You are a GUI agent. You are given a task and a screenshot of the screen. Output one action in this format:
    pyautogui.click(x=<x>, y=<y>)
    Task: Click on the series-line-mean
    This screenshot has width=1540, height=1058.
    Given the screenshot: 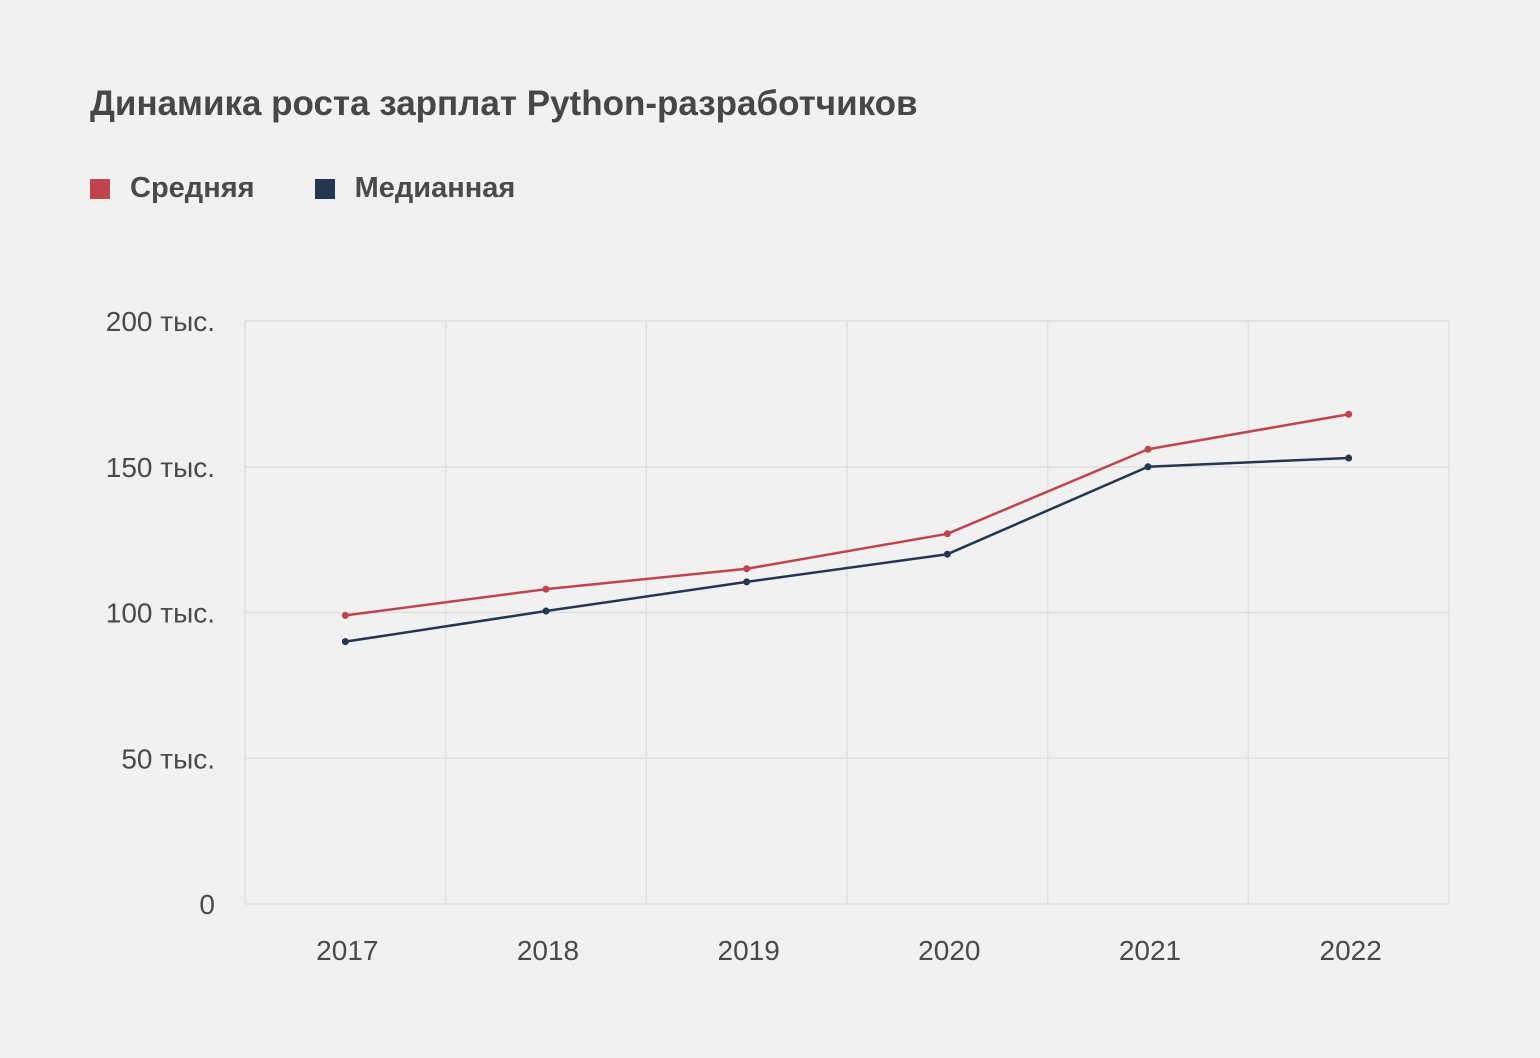 What is the action you would take?
    pyautogui.click(x=847, y=515)
    